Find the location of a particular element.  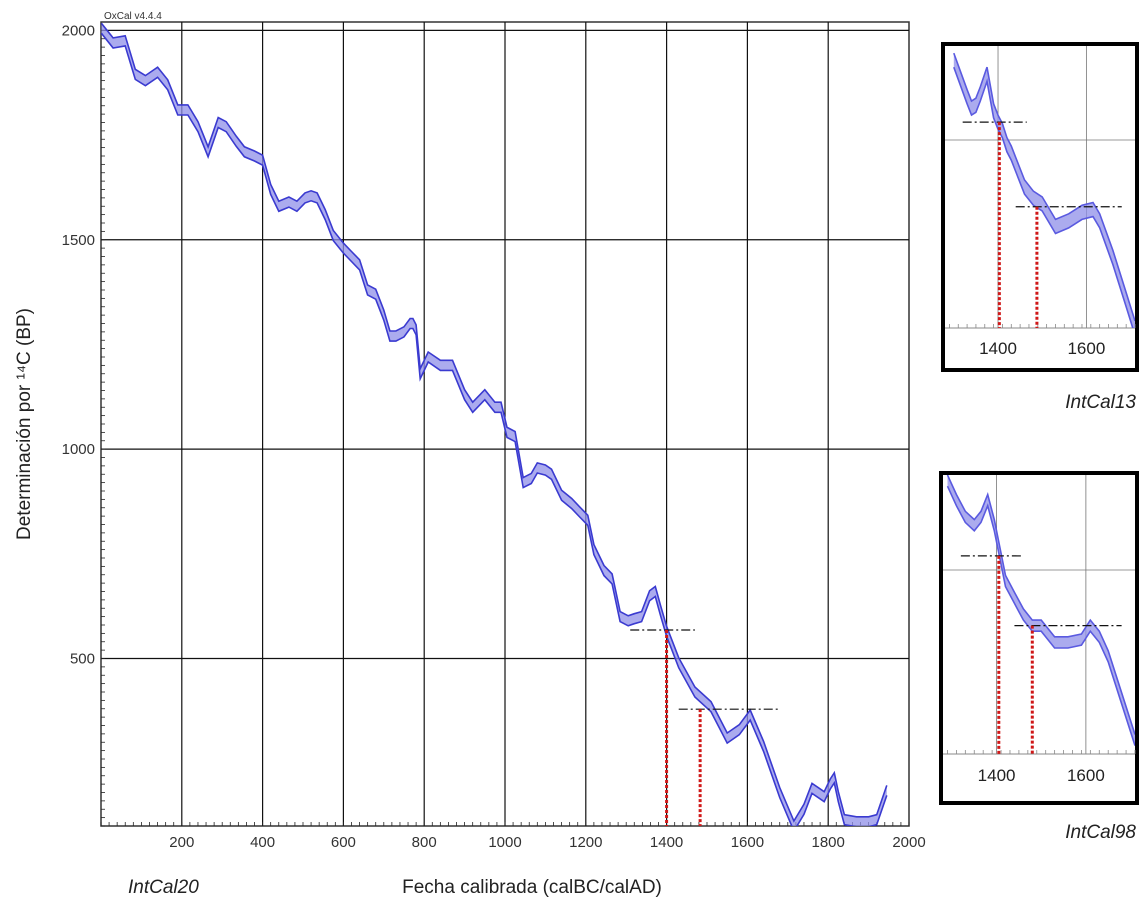

y-tick-label: 1500 is located at coordinates (78, 240).